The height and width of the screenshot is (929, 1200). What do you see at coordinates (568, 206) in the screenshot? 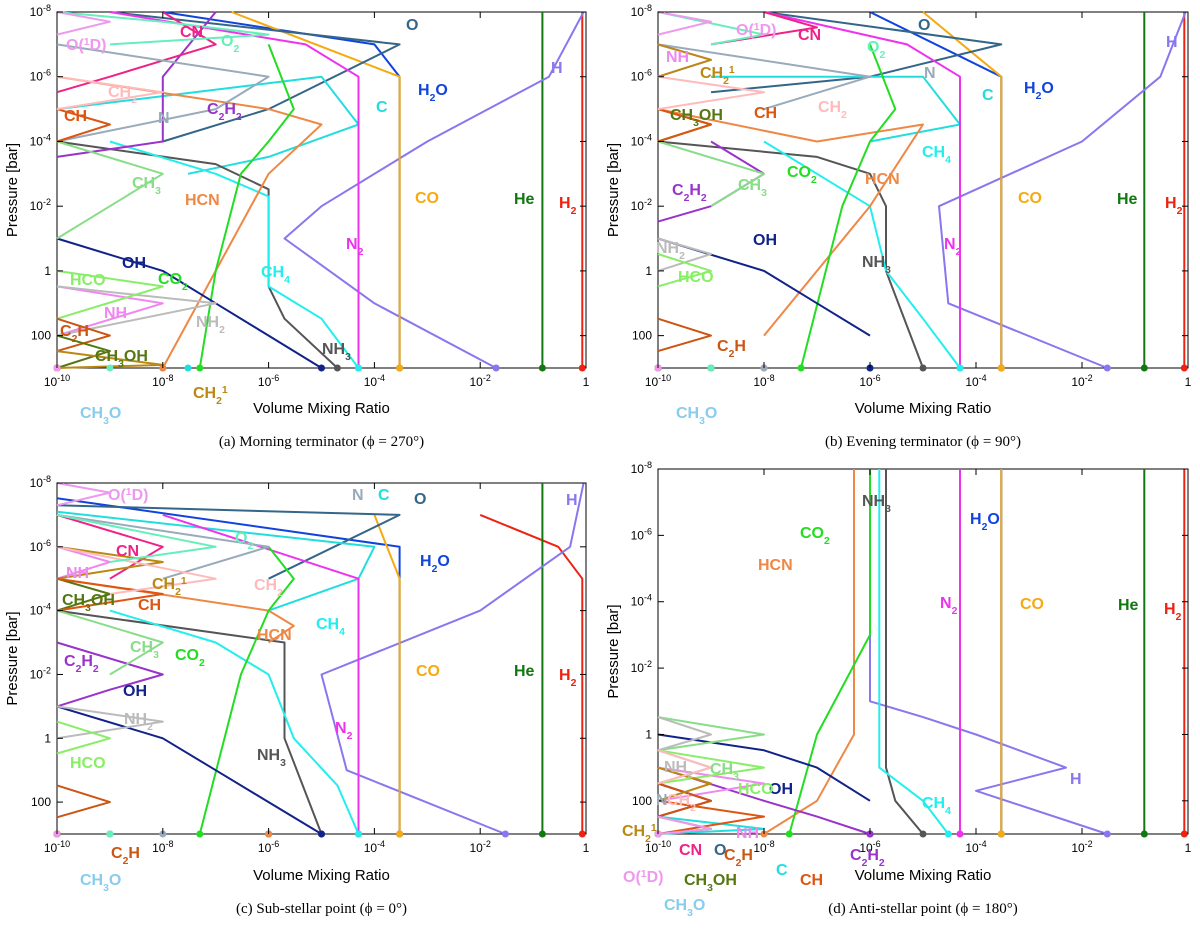
I see `species-label: H2` at bounding box center [568, 206].